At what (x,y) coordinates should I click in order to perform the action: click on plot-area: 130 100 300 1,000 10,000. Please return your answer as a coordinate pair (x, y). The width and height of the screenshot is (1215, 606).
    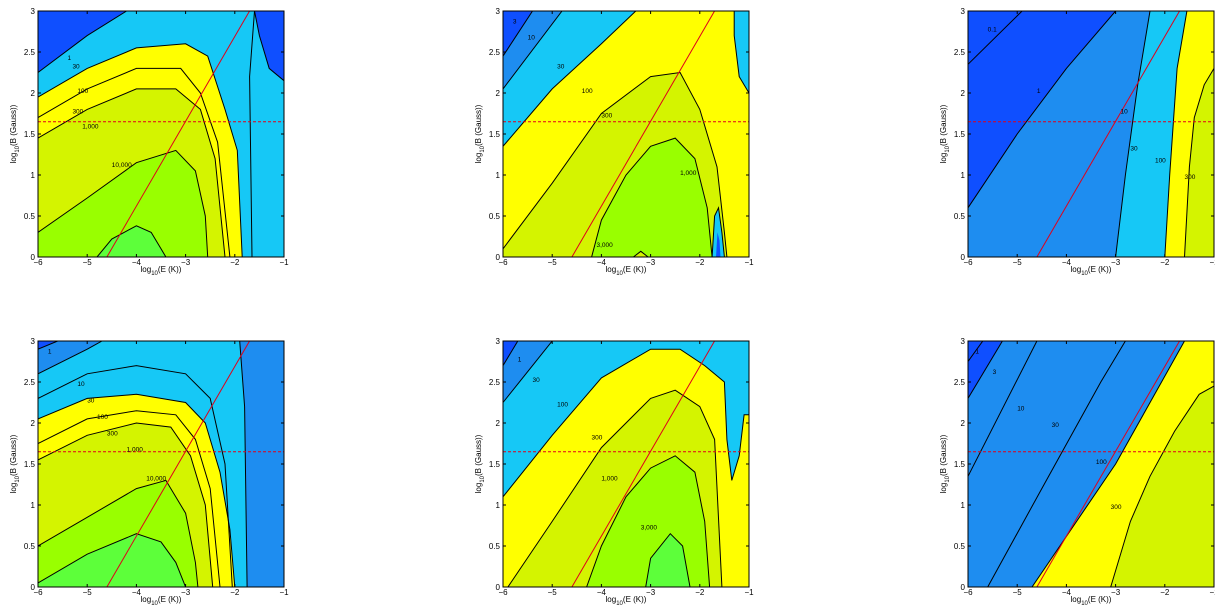
    Looking at the image, I should click on (161, 134).